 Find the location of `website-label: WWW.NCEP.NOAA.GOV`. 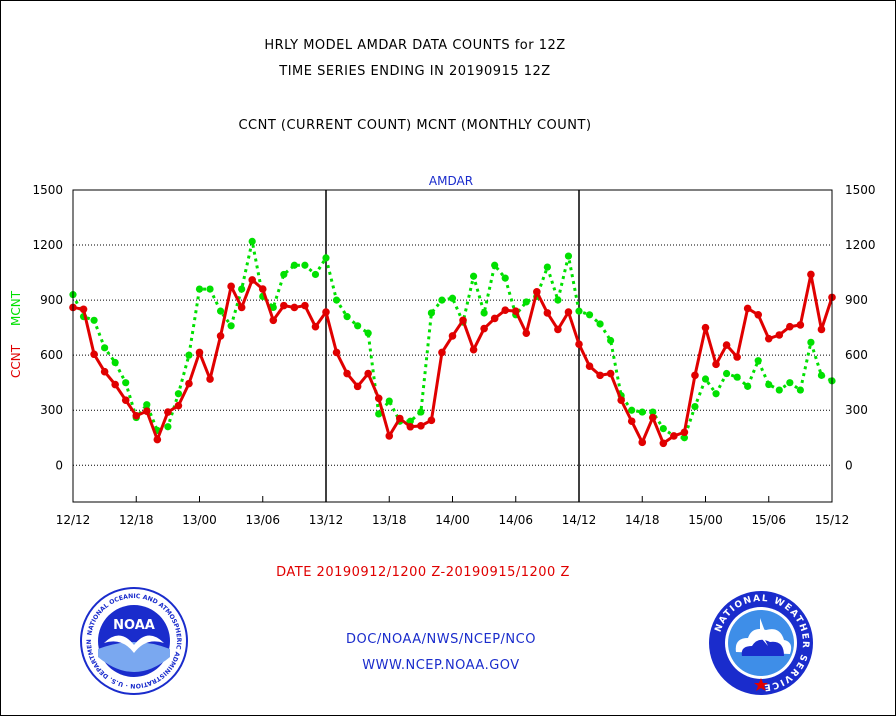

website-label: WWW.NCEP.NOAA.GOV is located at coordinates (441, 665).